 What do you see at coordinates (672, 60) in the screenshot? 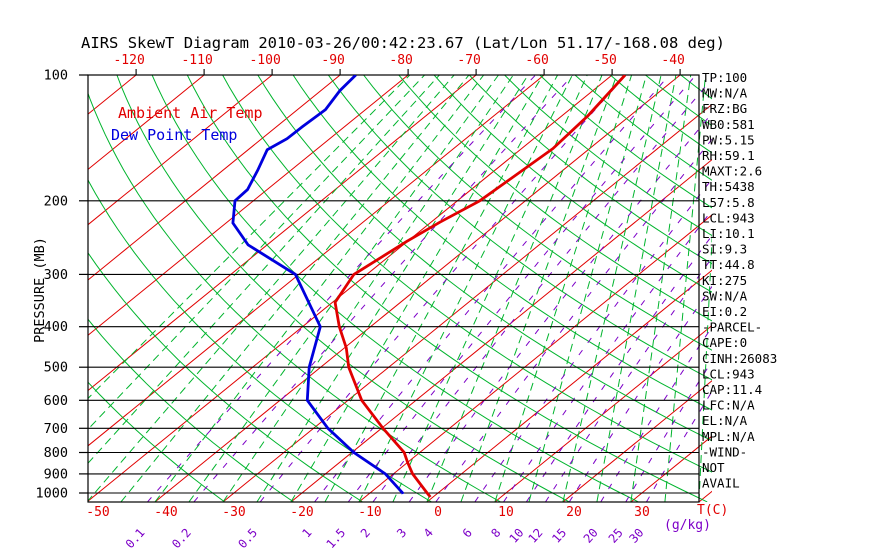
I see `top-temp-tick-label: -40` at bounding box center [672, 60].